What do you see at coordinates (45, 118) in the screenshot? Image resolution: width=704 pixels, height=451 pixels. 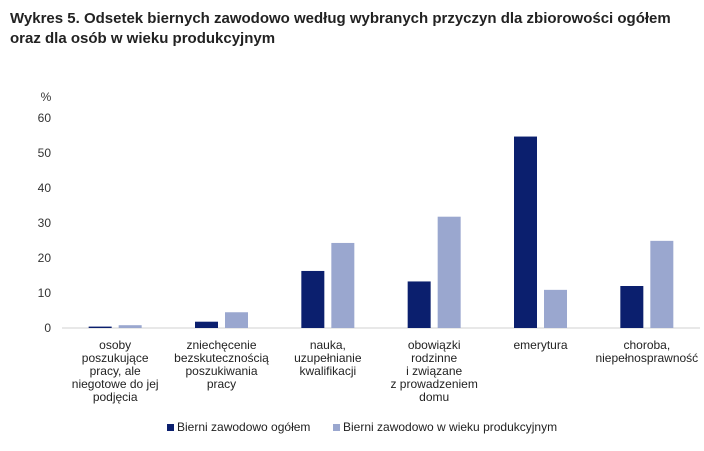 I see `y-tick-label: 60` at bounding box center [45, 118].